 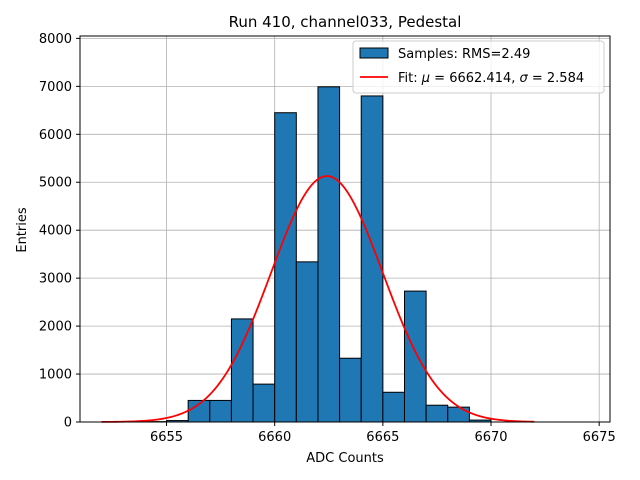 I want to click on legend-fit-sigma-symbol: σ, so click(x=524, y=78).